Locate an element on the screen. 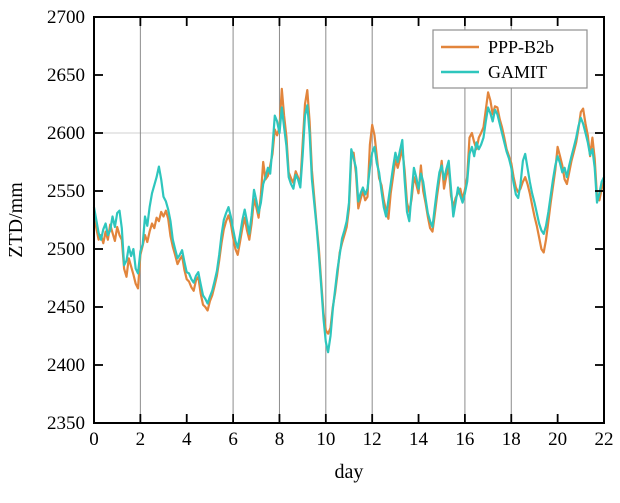 This screenshot has width=620, height=503. x-tick-label: 0 is located at coordinates (94, 439).